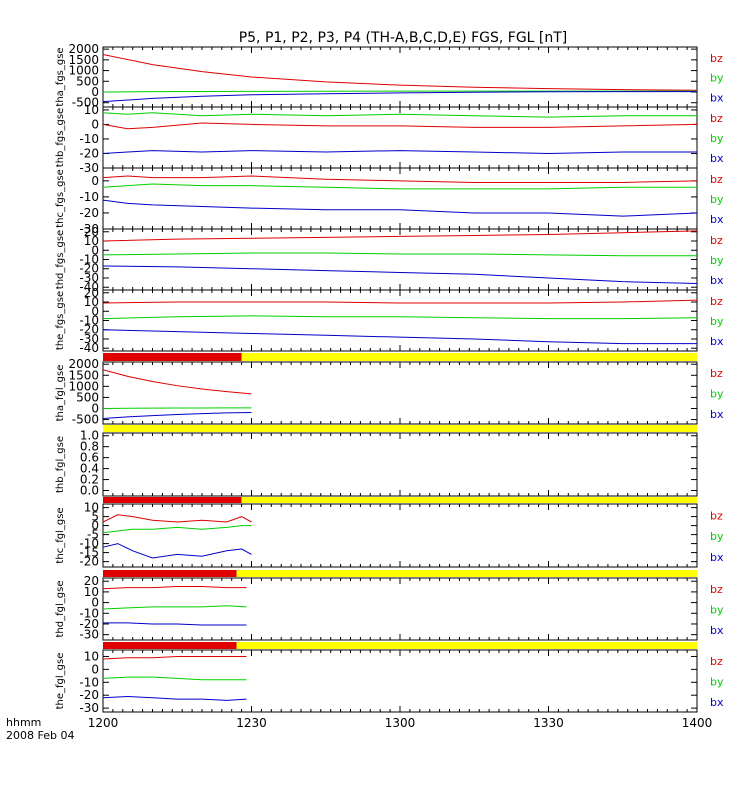 This screenshot has height=800, width=750. Describe the element at coordinates (95, 517) in the screenshot. I see `y-tick-label: 5` at that location.